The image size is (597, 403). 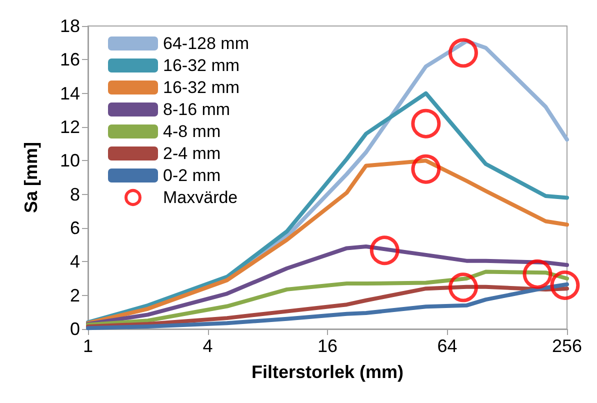 I want to click on y-tick-label: 6, so click(x=75, y=228).